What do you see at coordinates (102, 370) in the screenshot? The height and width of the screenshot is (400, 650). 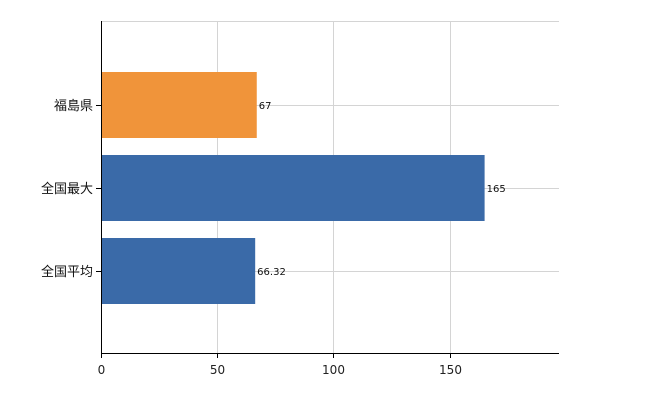 I see `x-tick-label: 0` at bounding box center [102, 370].